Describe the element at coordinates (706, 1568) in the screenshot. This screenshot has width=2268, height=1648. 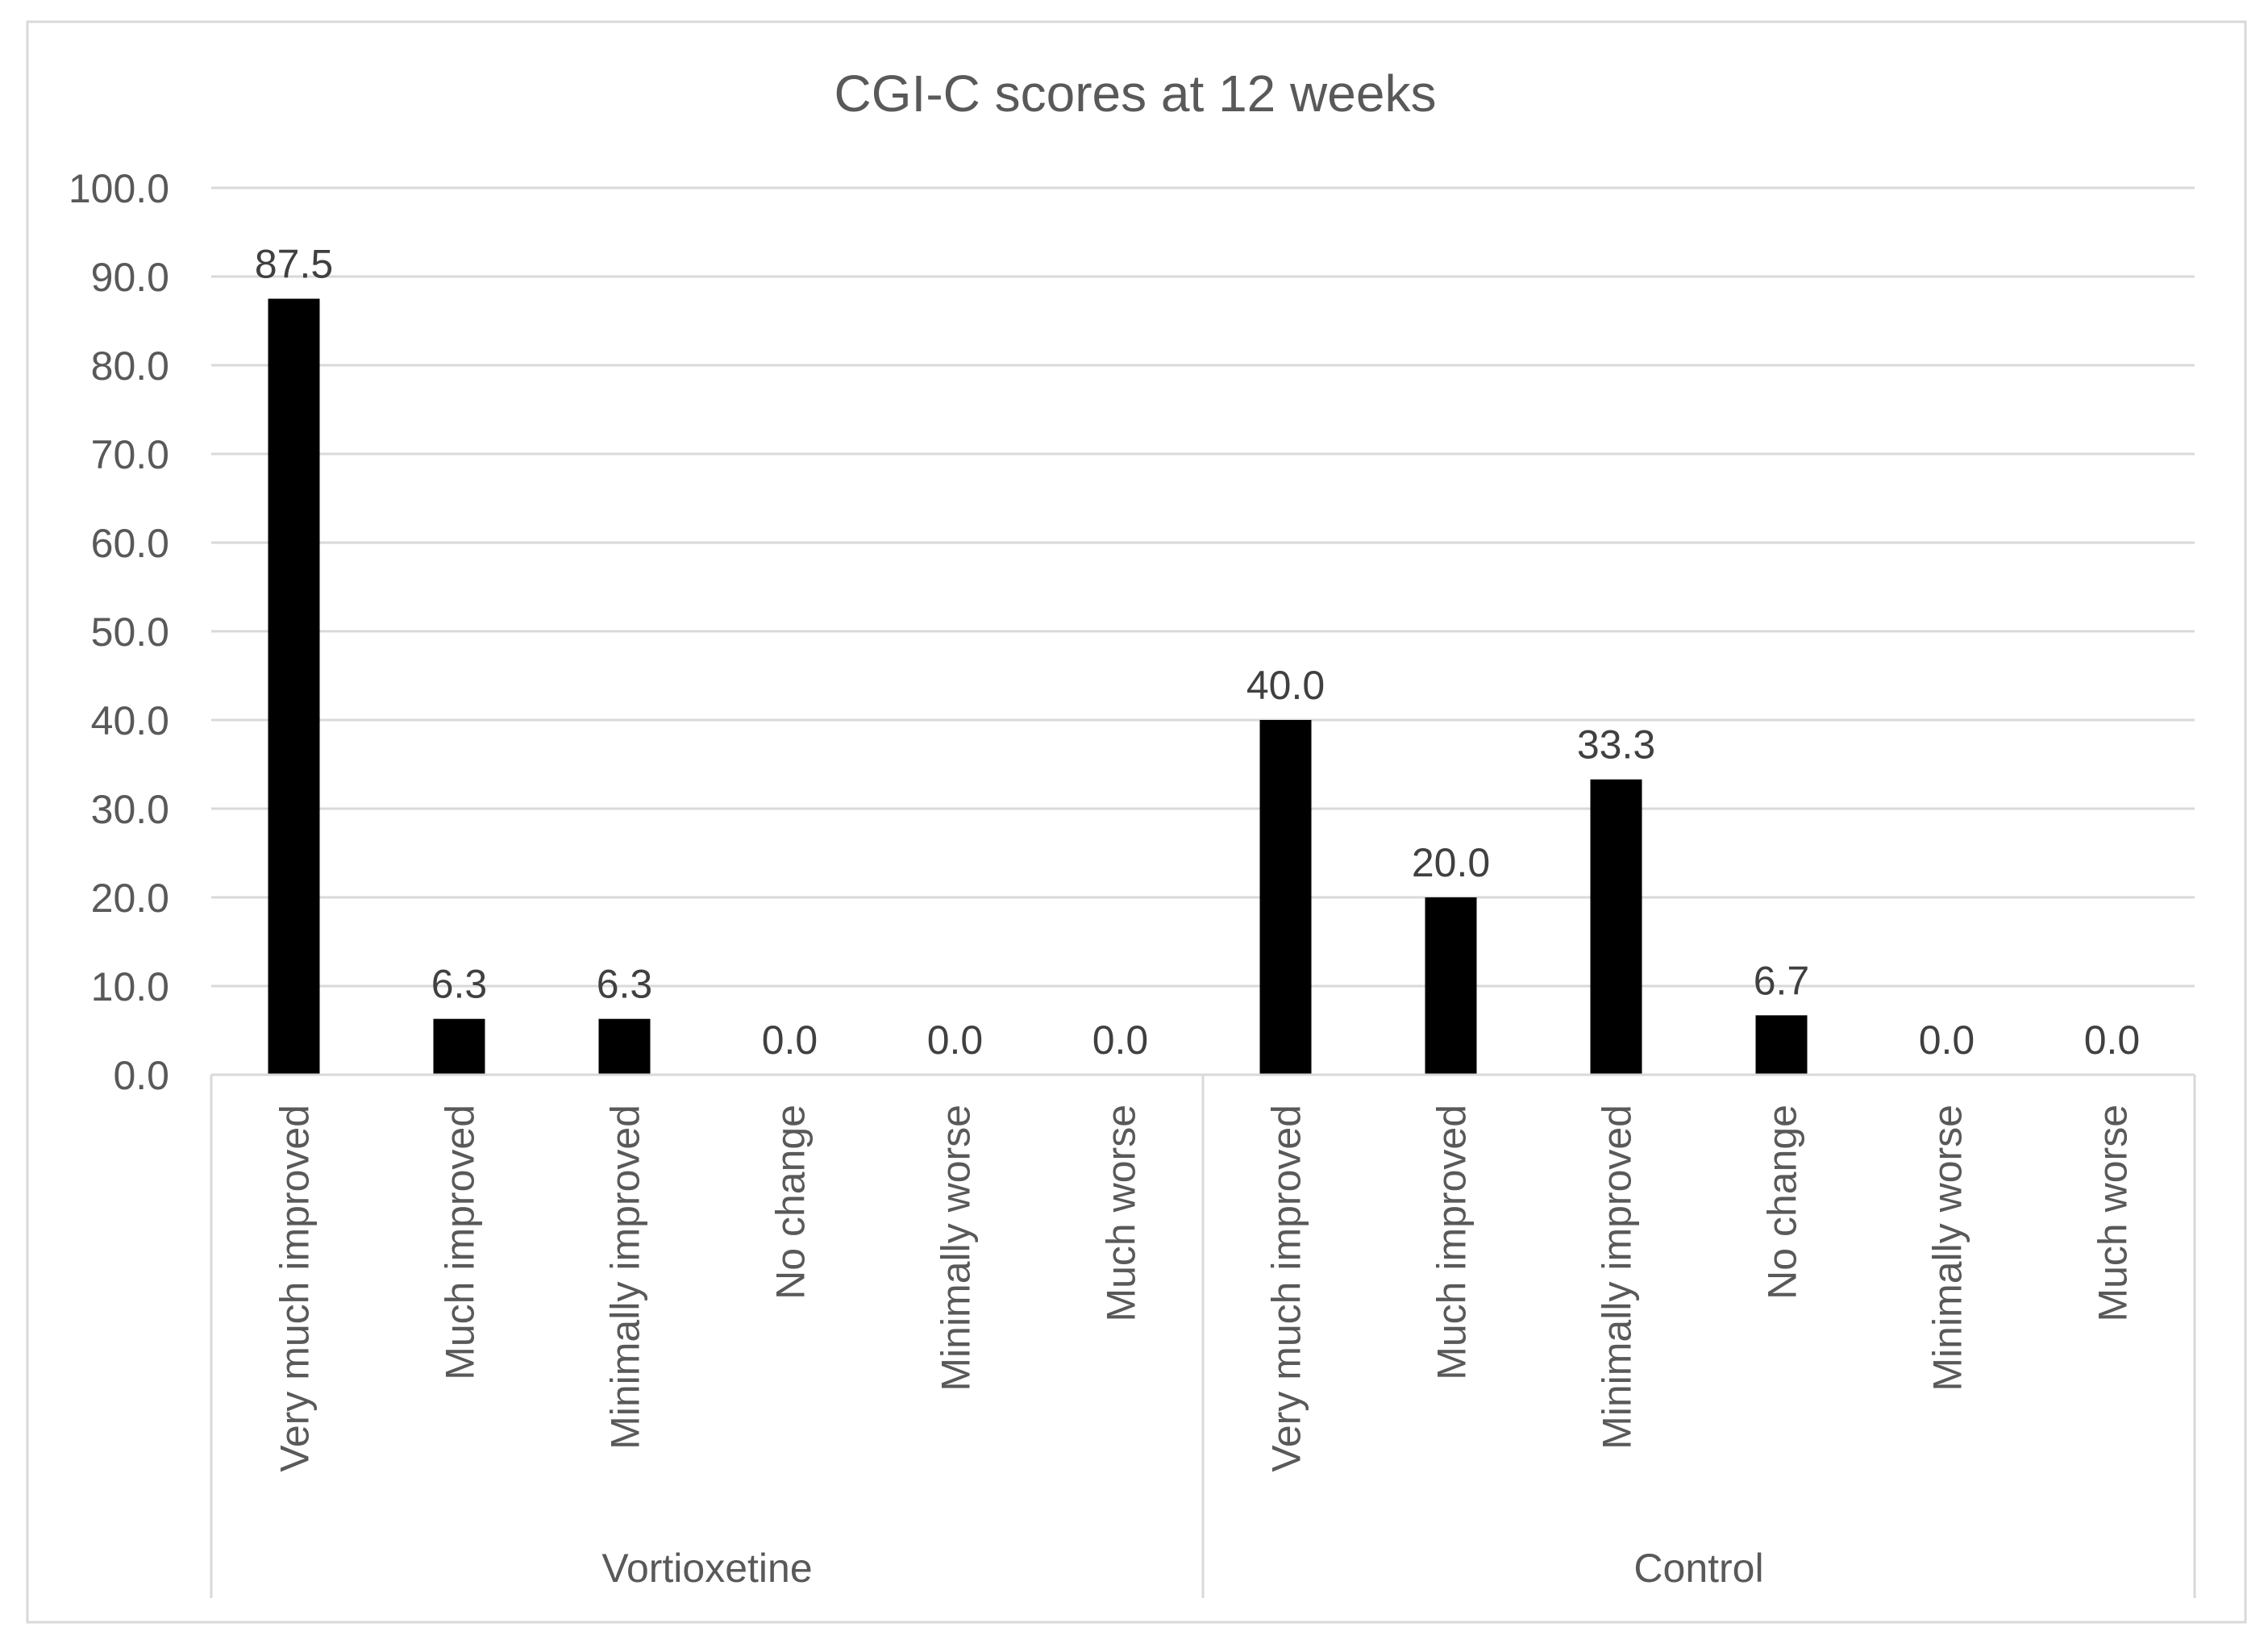
I see `x-group-label: Vortioxetine` at that location.